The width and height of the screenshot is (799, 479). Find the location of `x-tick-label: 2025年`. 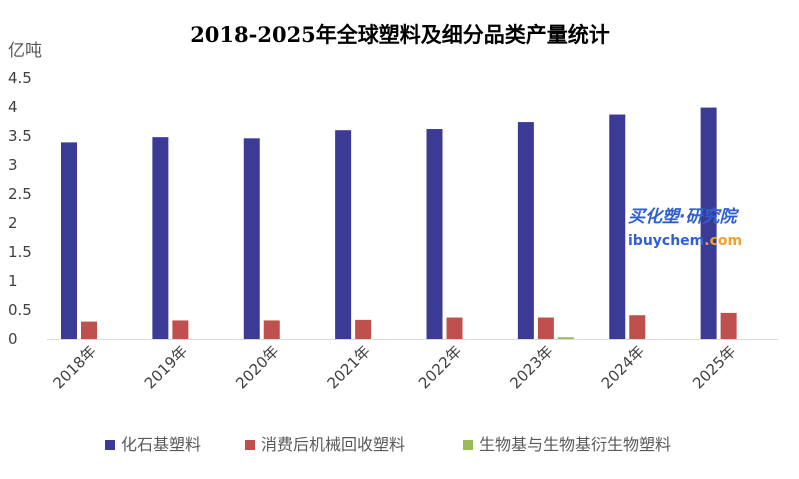

x-tick-label: 2025年 is located at coordinates (714, 367).